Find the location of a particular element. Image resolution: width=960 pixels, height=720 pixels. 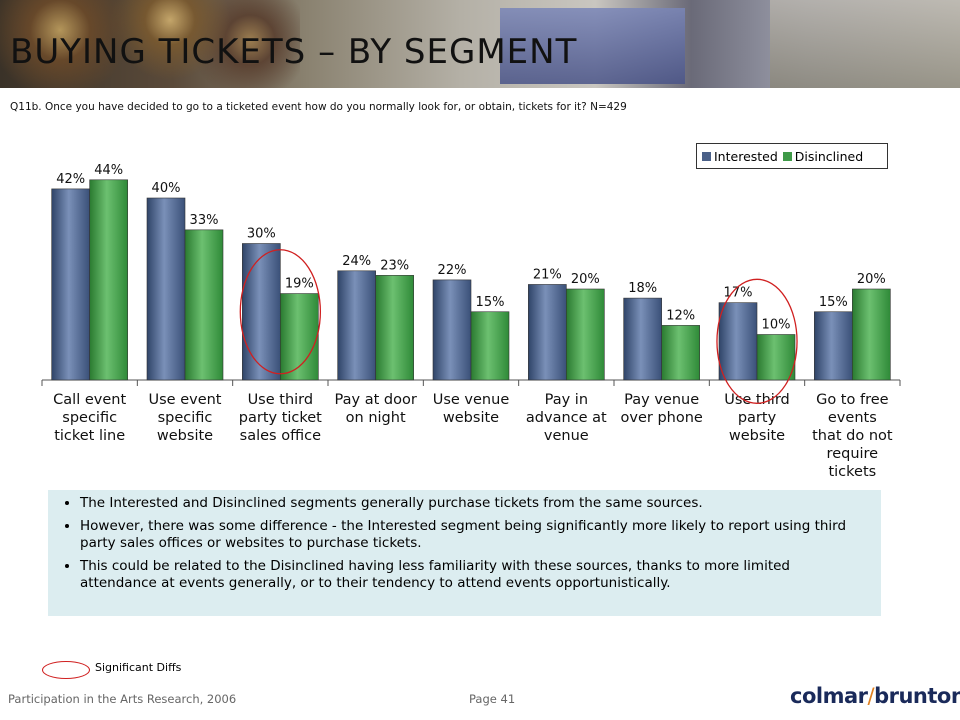

footer-page-number: Page 41 is located at coordinates (492, 699).